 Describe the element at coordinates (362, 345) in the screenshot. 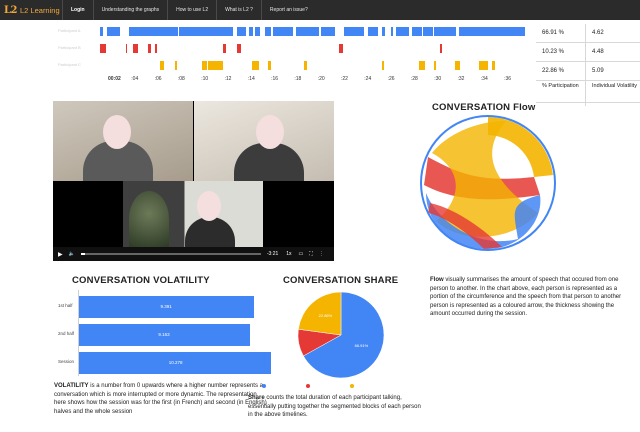

I see `pie-slice-label: 66.91%` at that location.